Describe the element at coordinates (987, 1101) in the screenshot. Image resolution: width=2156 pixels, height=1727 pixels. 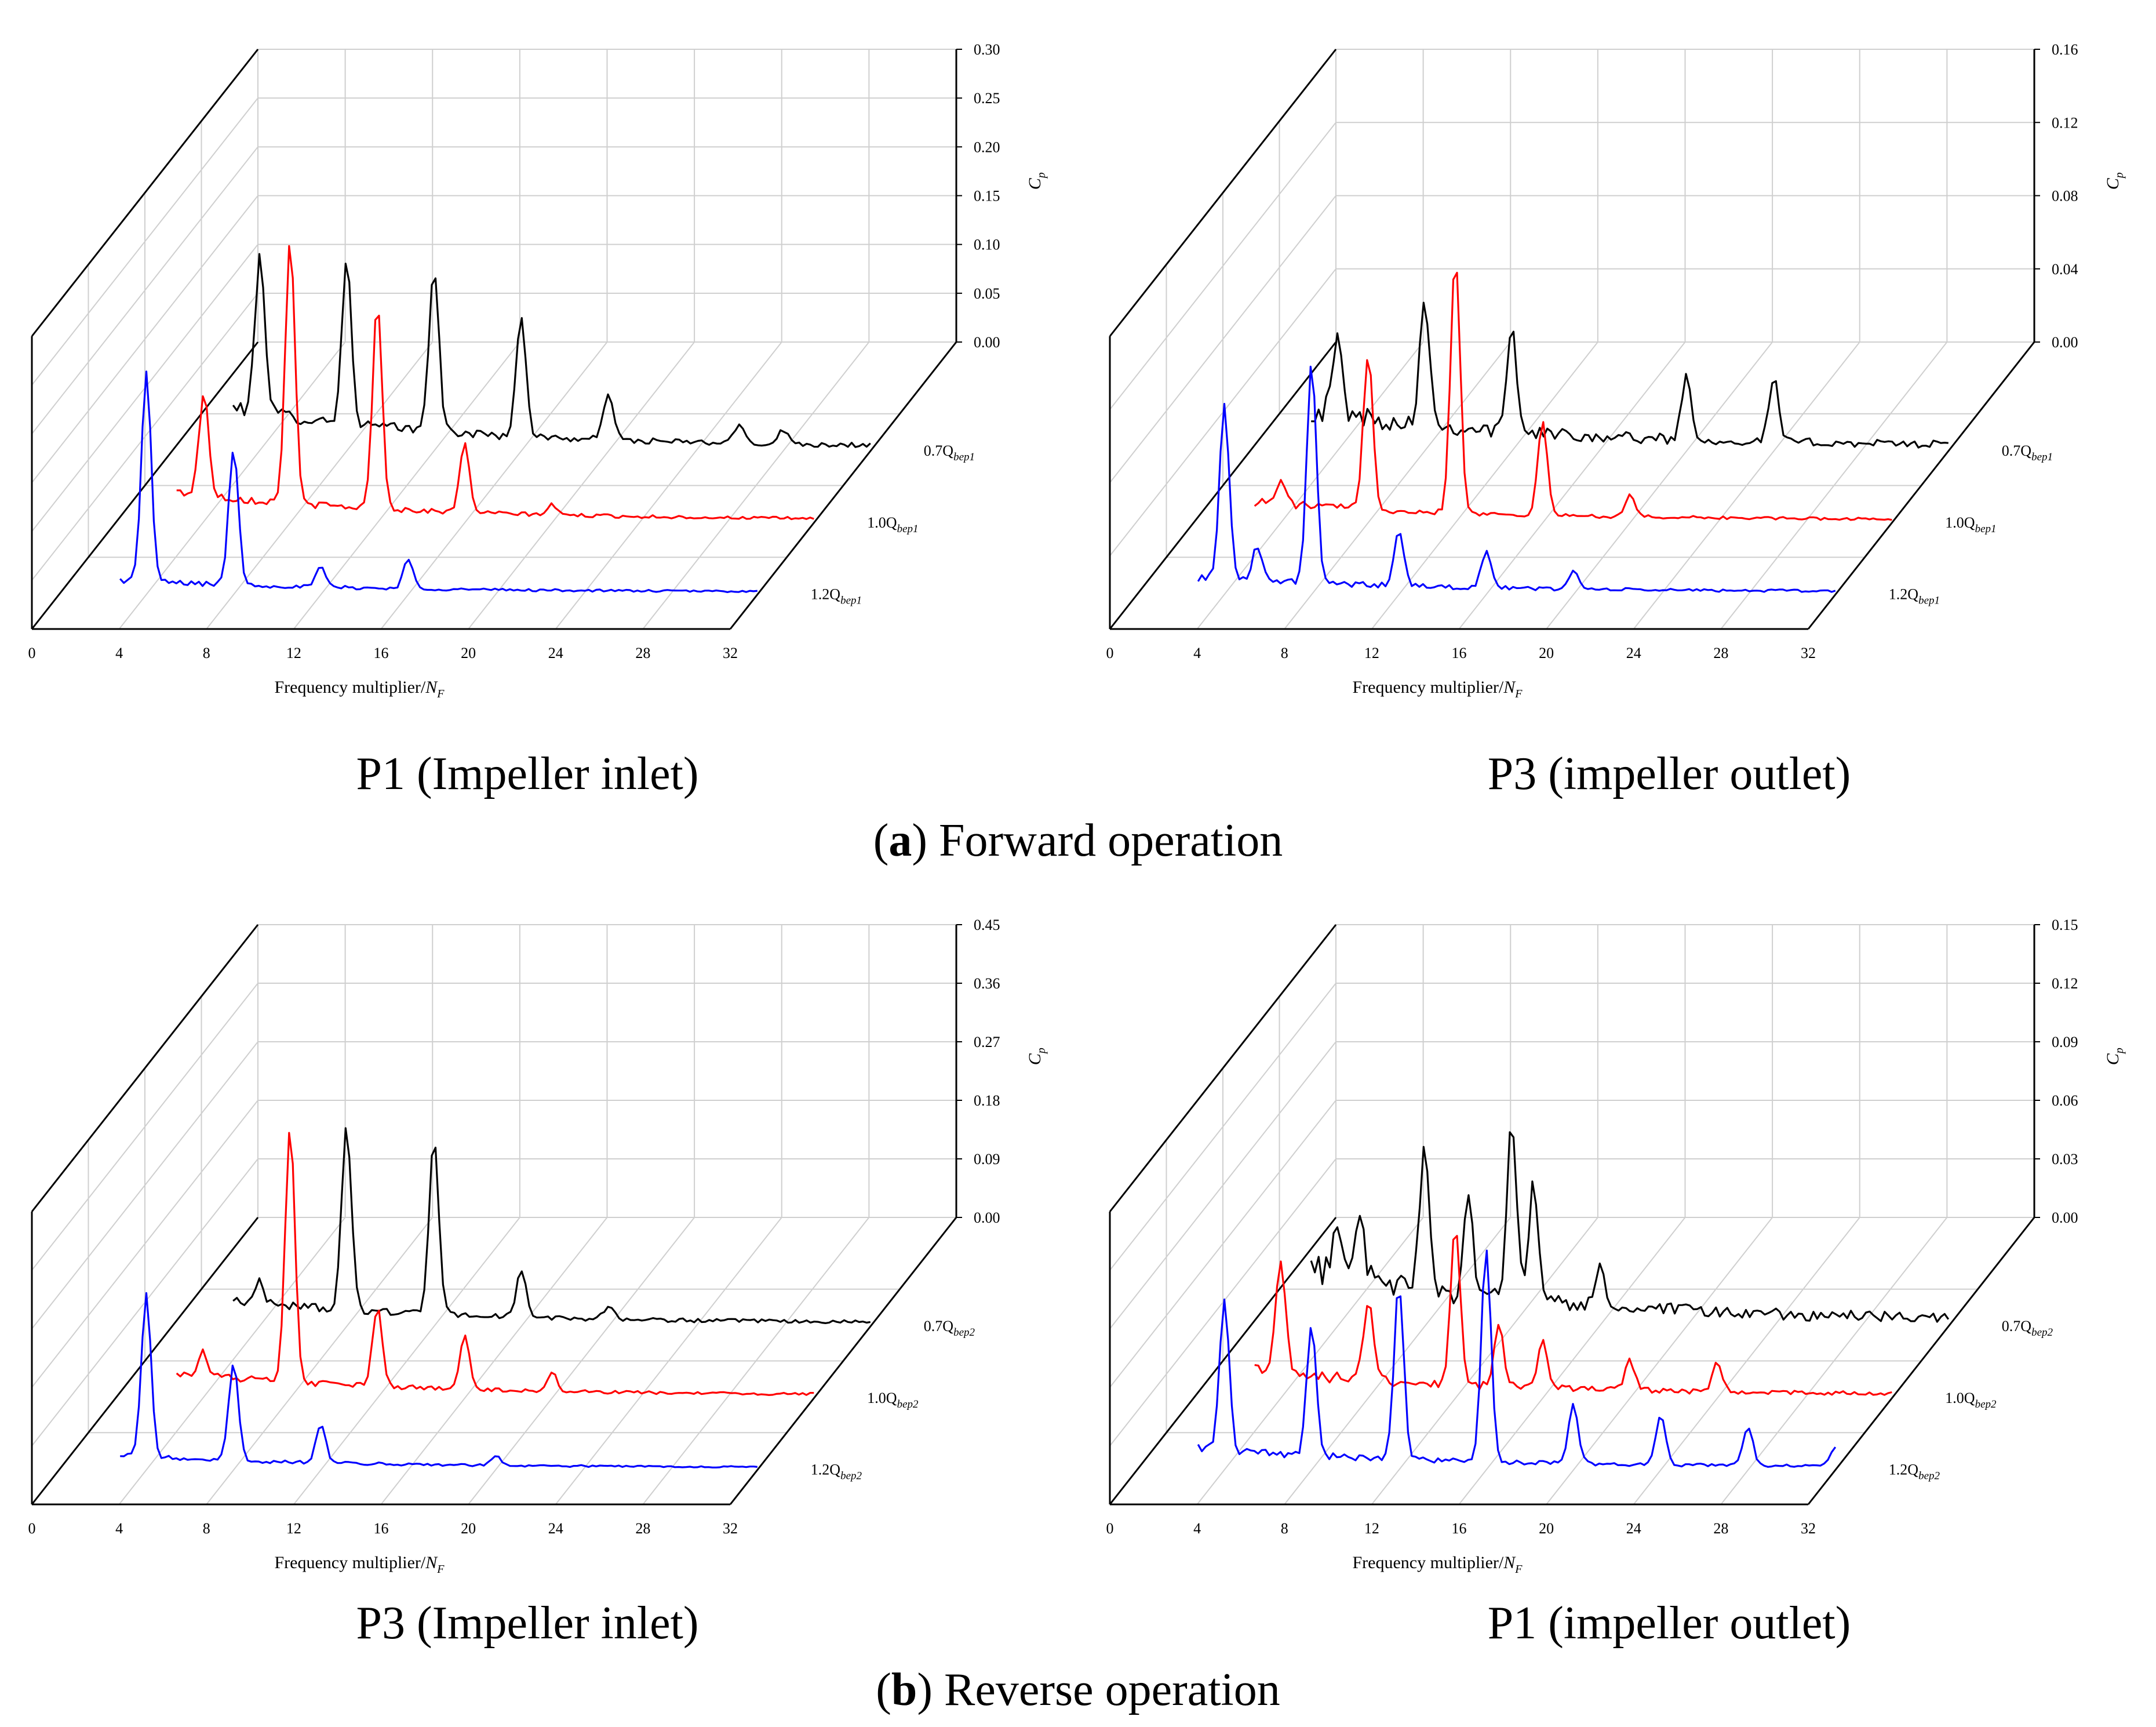
I see `p3-reverse-y-tick-label: 0.18` at that location.